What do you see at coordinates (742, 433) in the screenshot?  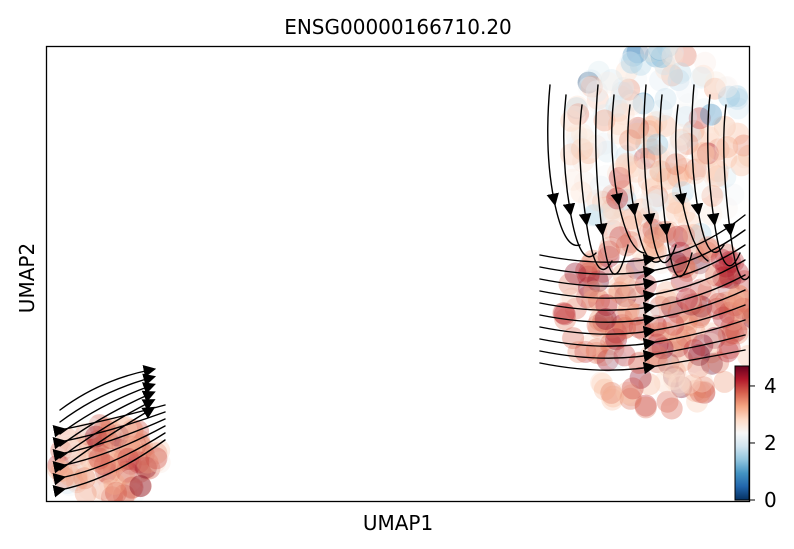 I see `colorbar-bar` at bounding box center [742, 433].